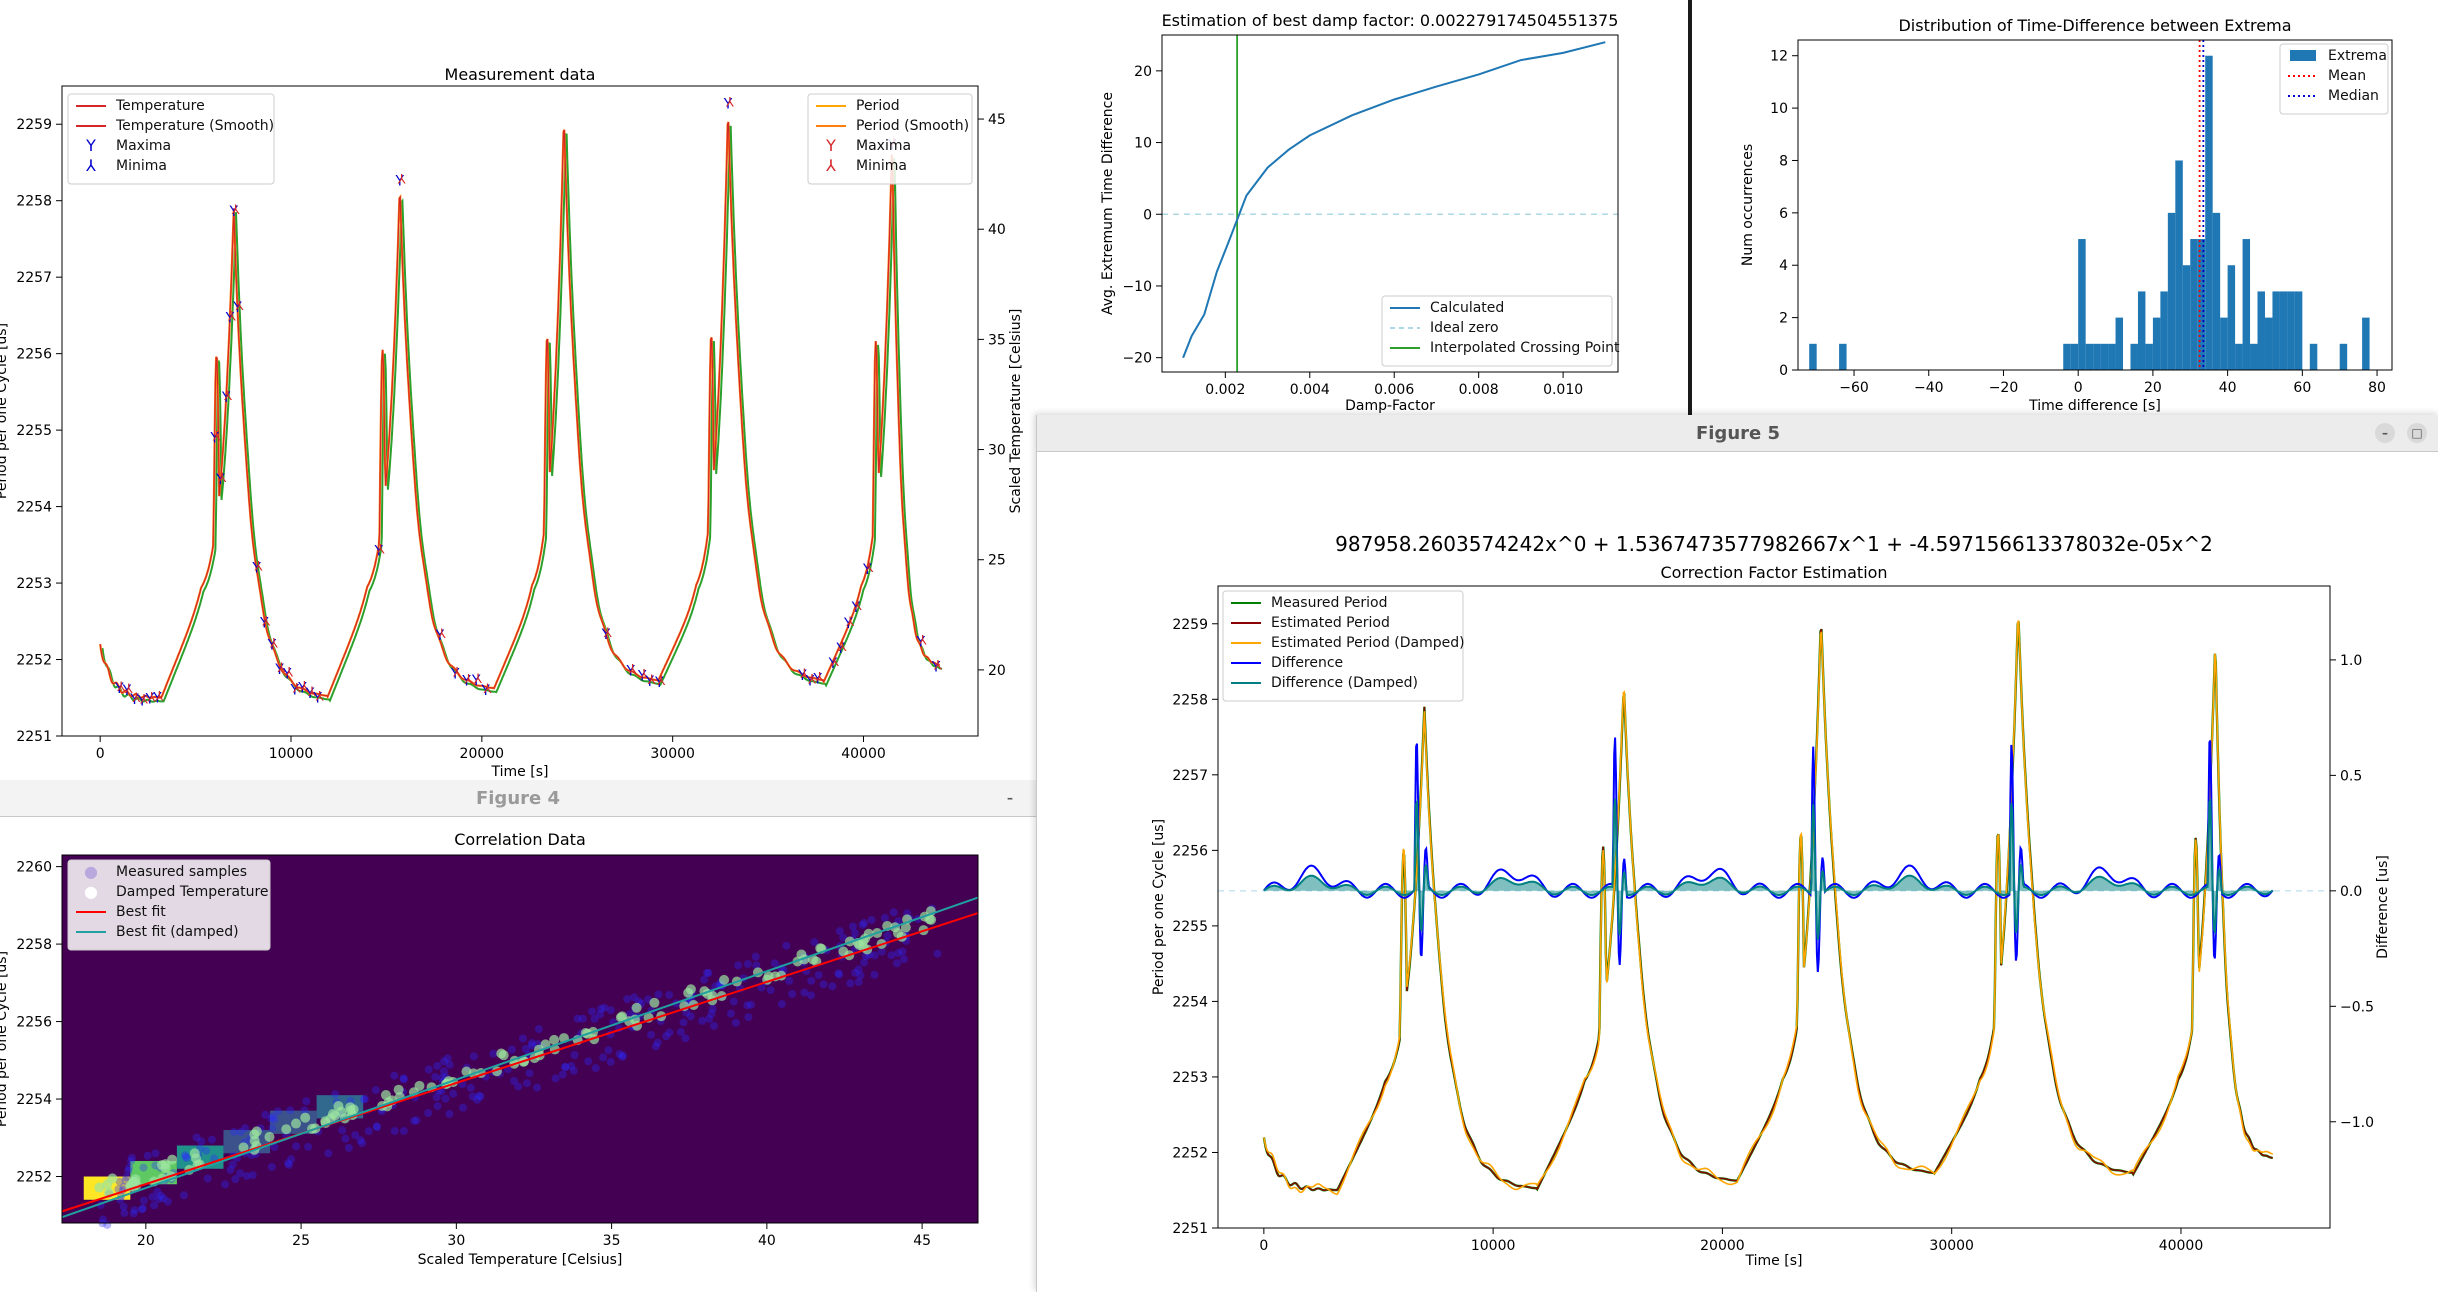  Describe the element at coordinates (520, 1062) in the screenshot. I see `best-fit-line` at that location.